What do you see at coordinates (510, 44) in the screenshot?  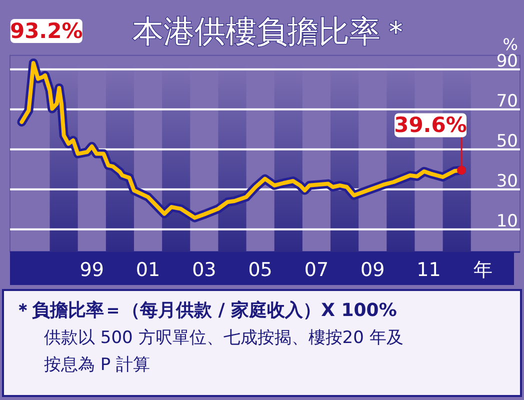 I see `y-axis-title: %` at bounding box center [510, 44].